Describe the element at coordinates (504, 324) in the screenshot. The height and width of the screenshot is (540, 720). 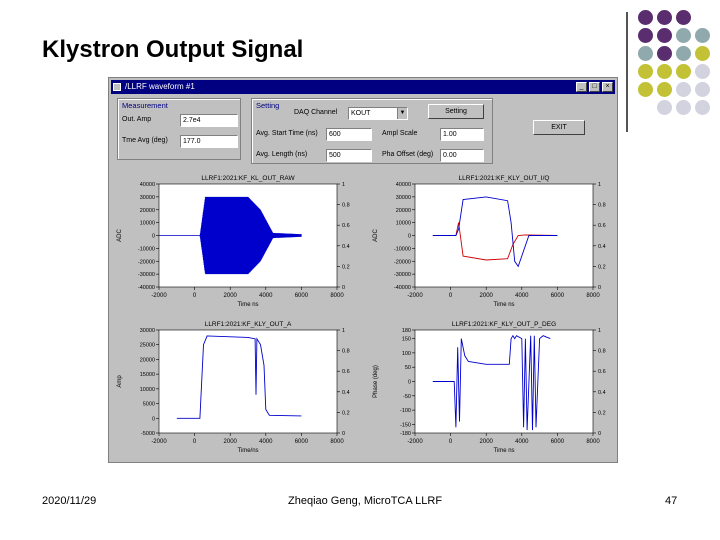
I see `chart-title: LLRF1:2021:KF_KLY_OUT_P_DEG` at that location.